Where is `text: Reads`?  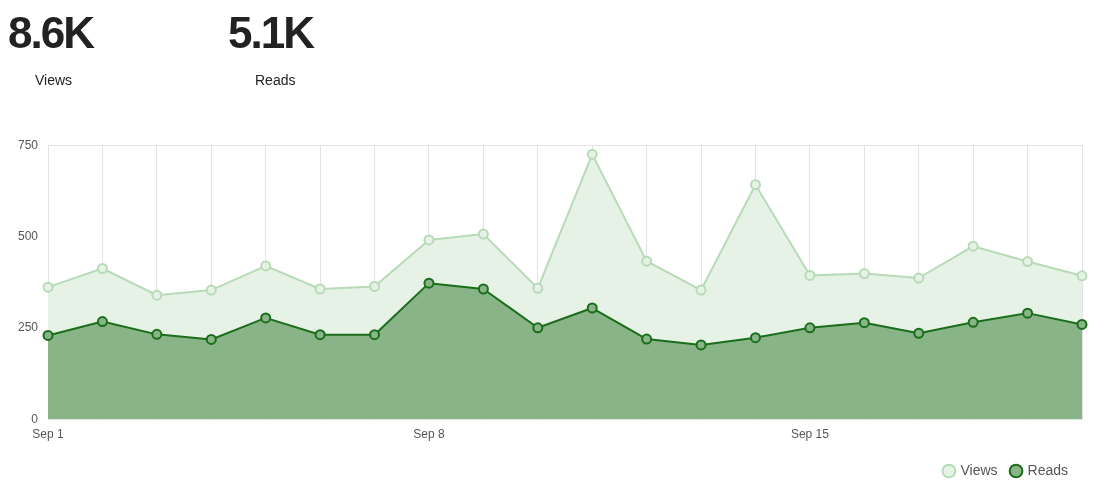
text: Reads is located at coordinates (275, 80).